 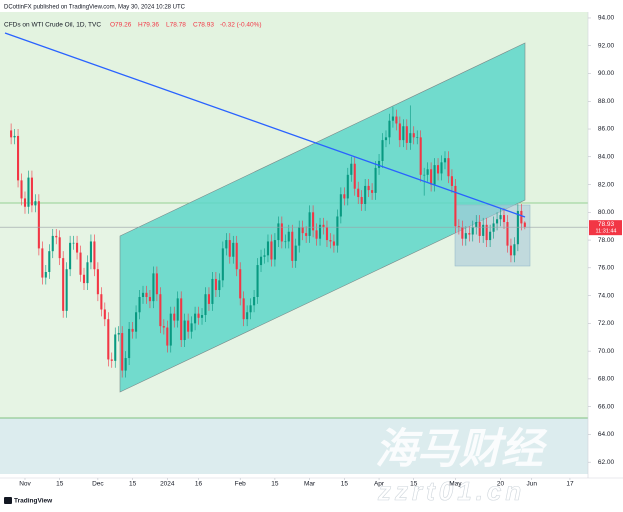 I want to click on y-tick-label: 74.00, so click(x=606, y=295).